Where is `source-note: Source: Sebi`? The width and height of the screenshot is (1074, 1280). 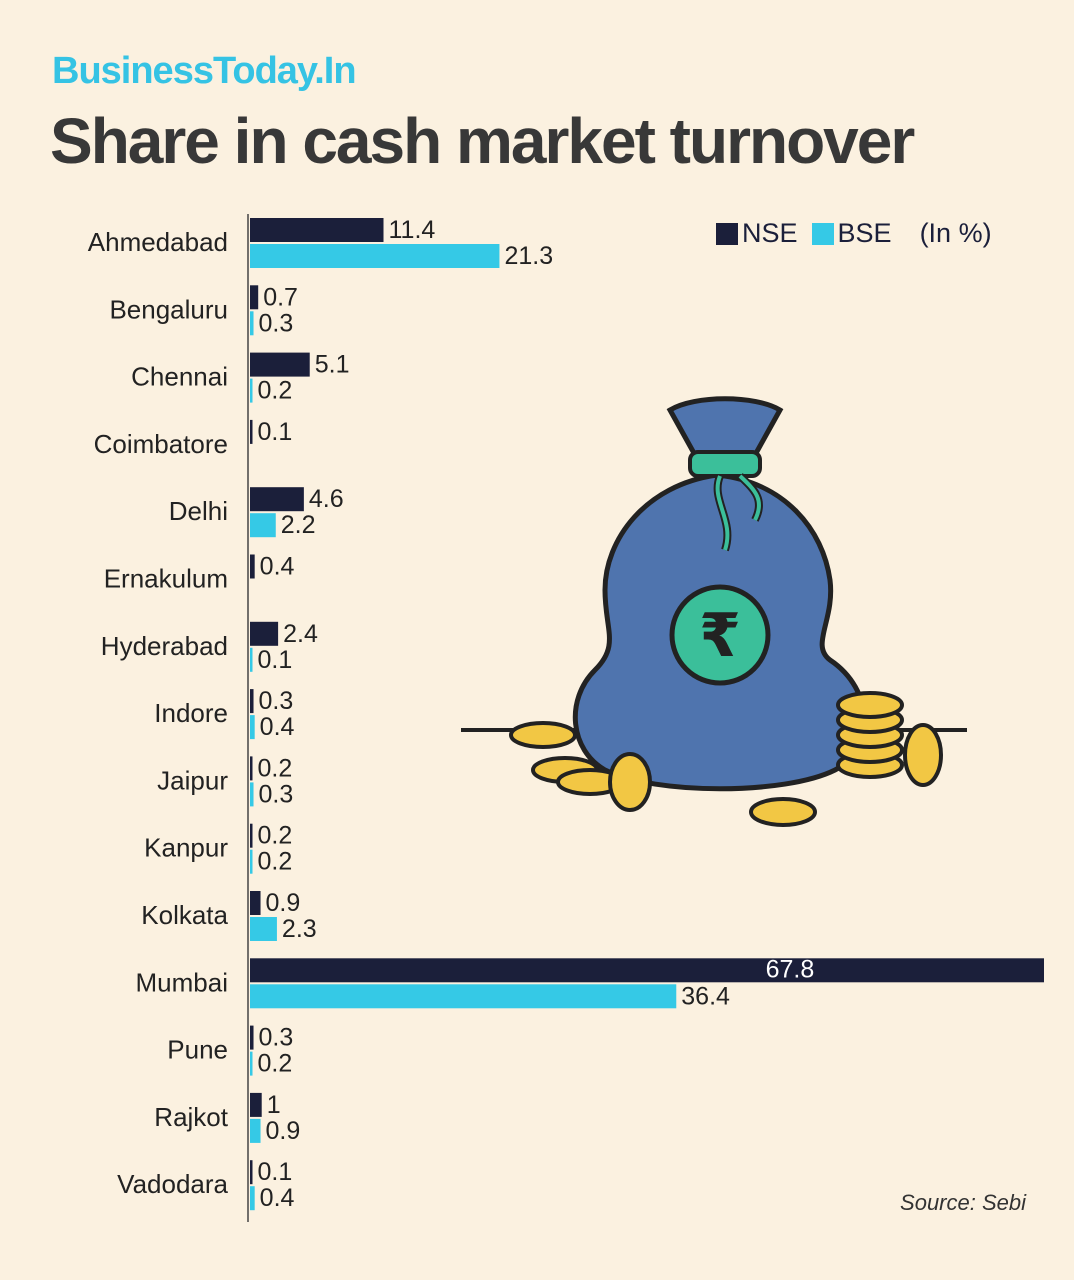 source-note: Source: Sebi is located at coordinates (963, 1202).